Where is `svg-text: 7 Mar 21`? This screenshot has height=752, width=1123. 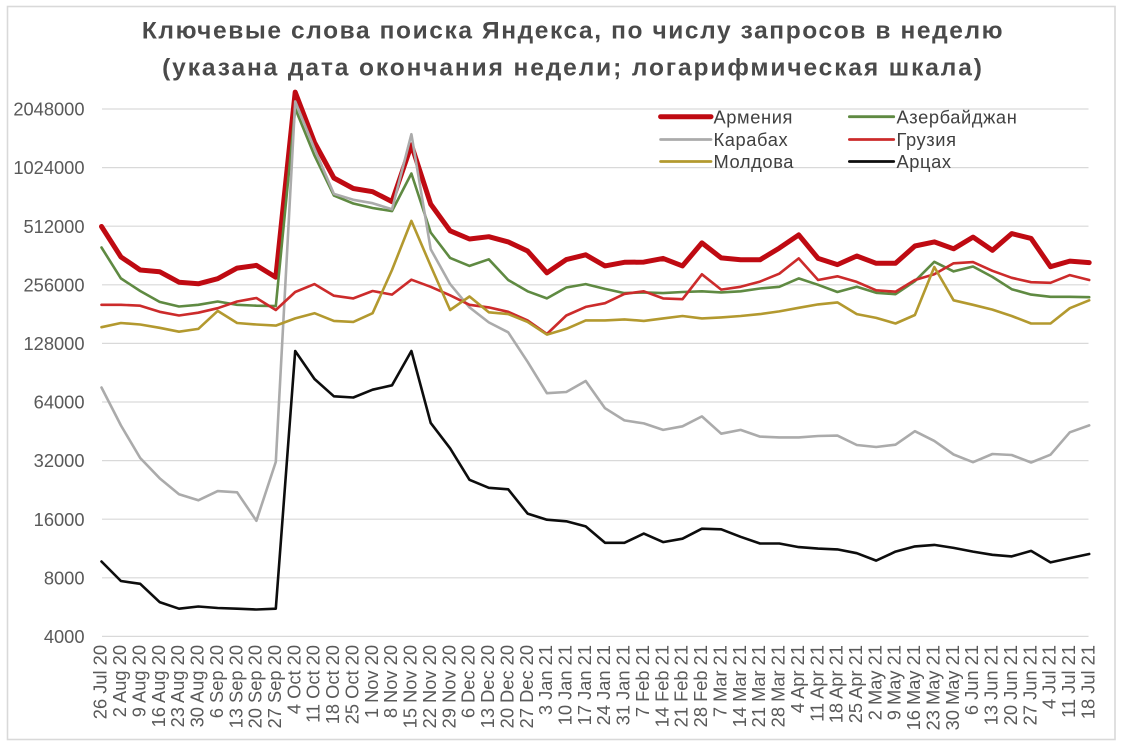 svg-text: 7 Mar 21 is located at coordinates (719, 681).